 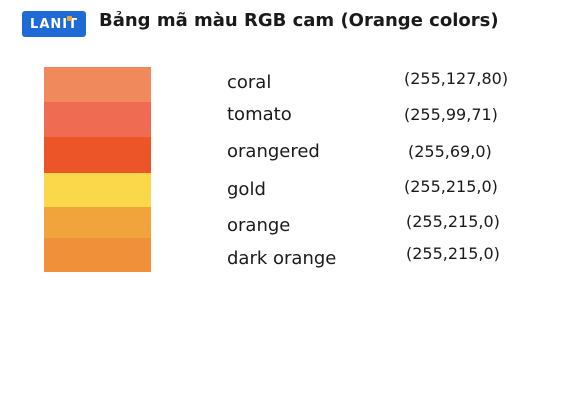 I want to click on color-name-dark-orange: dark orange, so click(x=282, y=258).